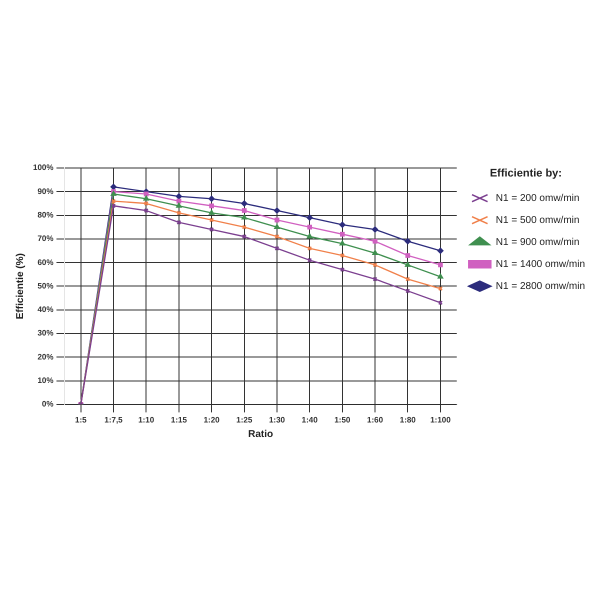  What do you see at coordinates (342, 419) in the screenshot?
I see `x-tick-label: 1:50` at bounding box center [342, 419].